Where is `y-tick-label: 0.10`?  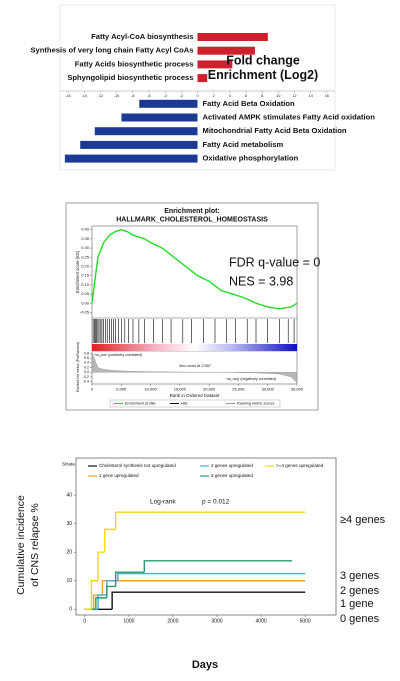
y-tick-label: 0.10 is located at coordinates (85, 284).